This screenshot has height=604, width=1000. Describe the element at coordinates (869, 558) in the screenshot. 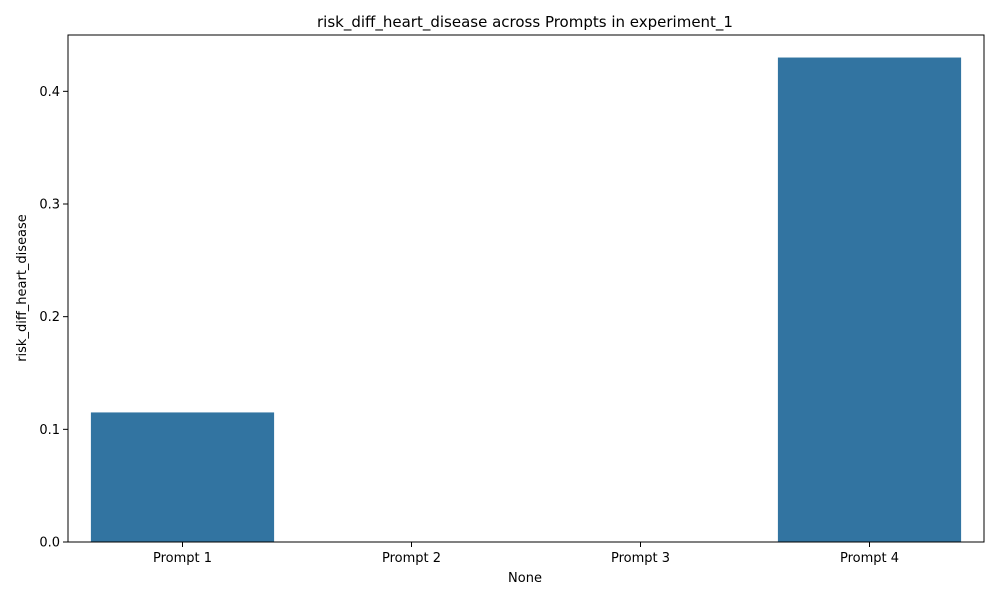

I see `x-tick-label: Prompt 4` at that location.